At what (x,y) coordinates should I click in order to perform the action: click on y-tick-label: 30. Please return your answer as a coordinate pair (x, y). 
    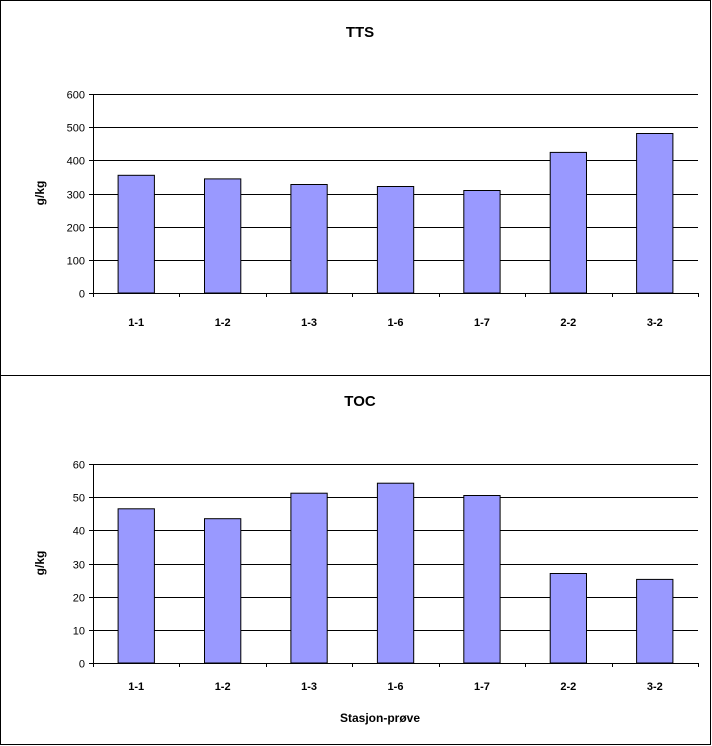
    Looking at the image, I should click on (79, 566).